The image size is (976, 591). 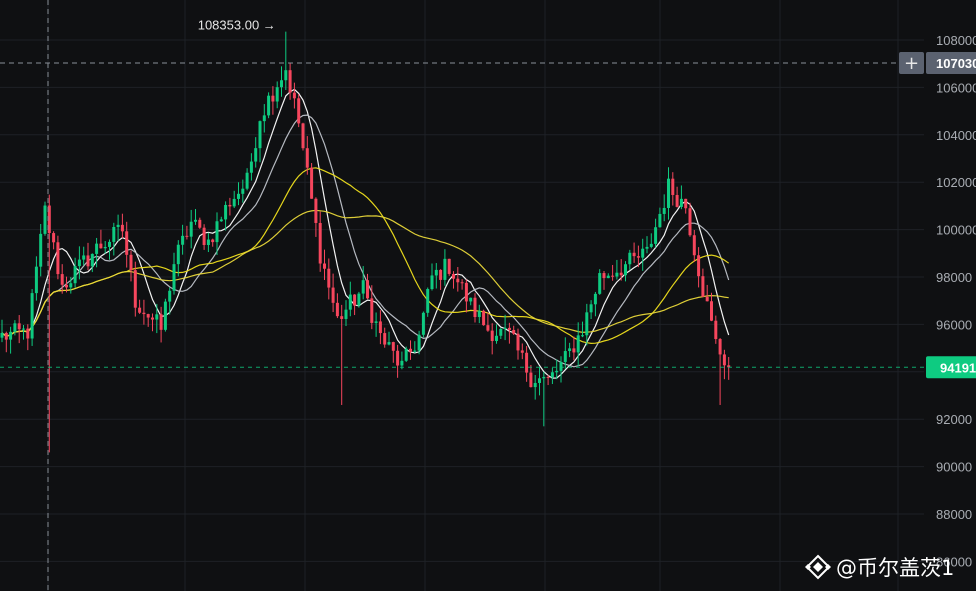 What do you see at coordinates (956, 87) in the screenshot?
I see `y-tick-label: 106000` at bounding box center [956, 87].